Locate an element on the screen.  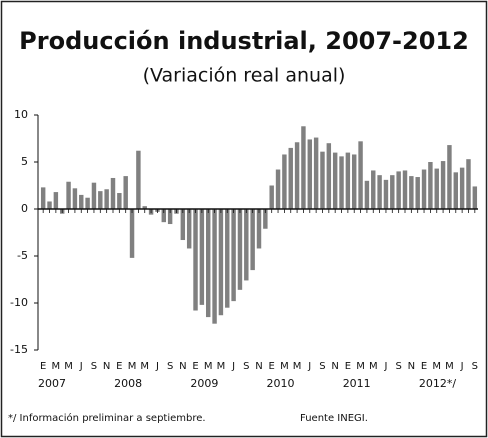
footnote: */ Información preliminar a septiembre. is located at coordinates (107, 418).